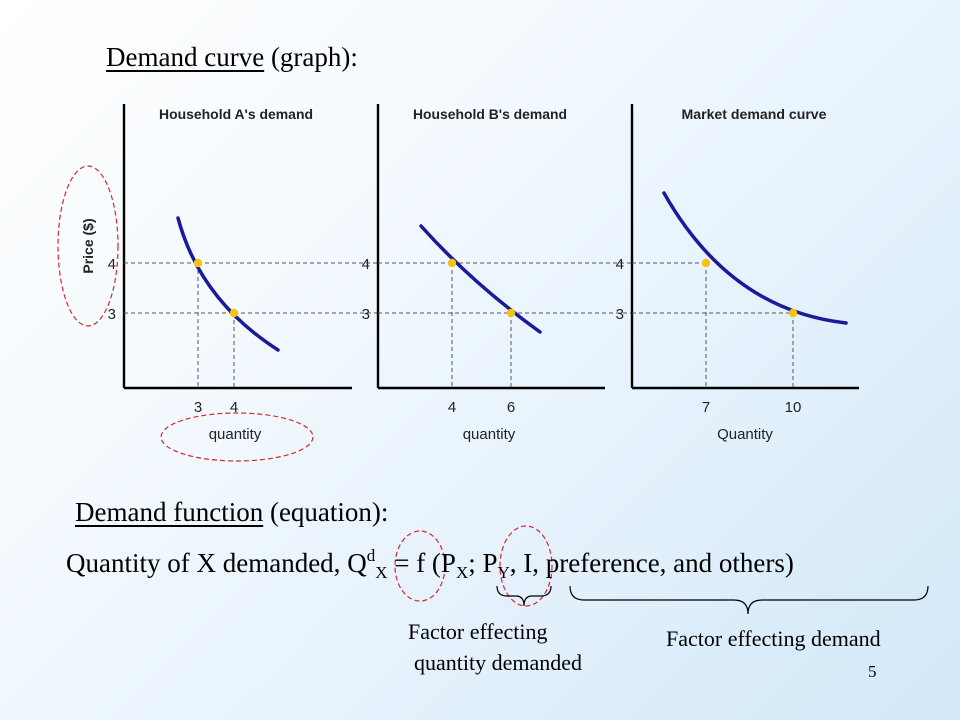 This screenshot has height=720, width=960. Describe the element at coordinates (371, 555) in the screenshot. I see `equation-q-sup: d` at that location.